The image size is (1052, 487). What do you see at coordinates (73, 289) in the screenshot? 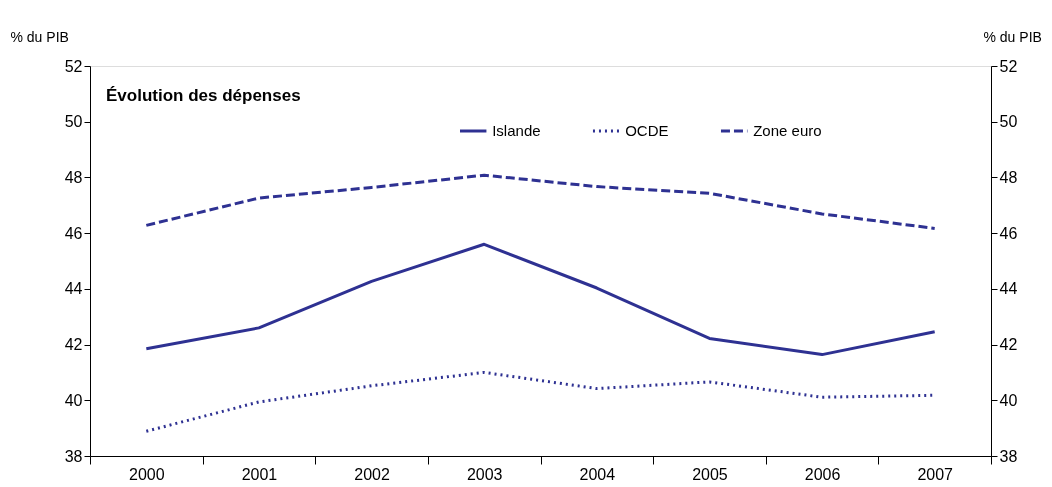
I see `y-tick-label: 44` at bounding box center [73, 289].